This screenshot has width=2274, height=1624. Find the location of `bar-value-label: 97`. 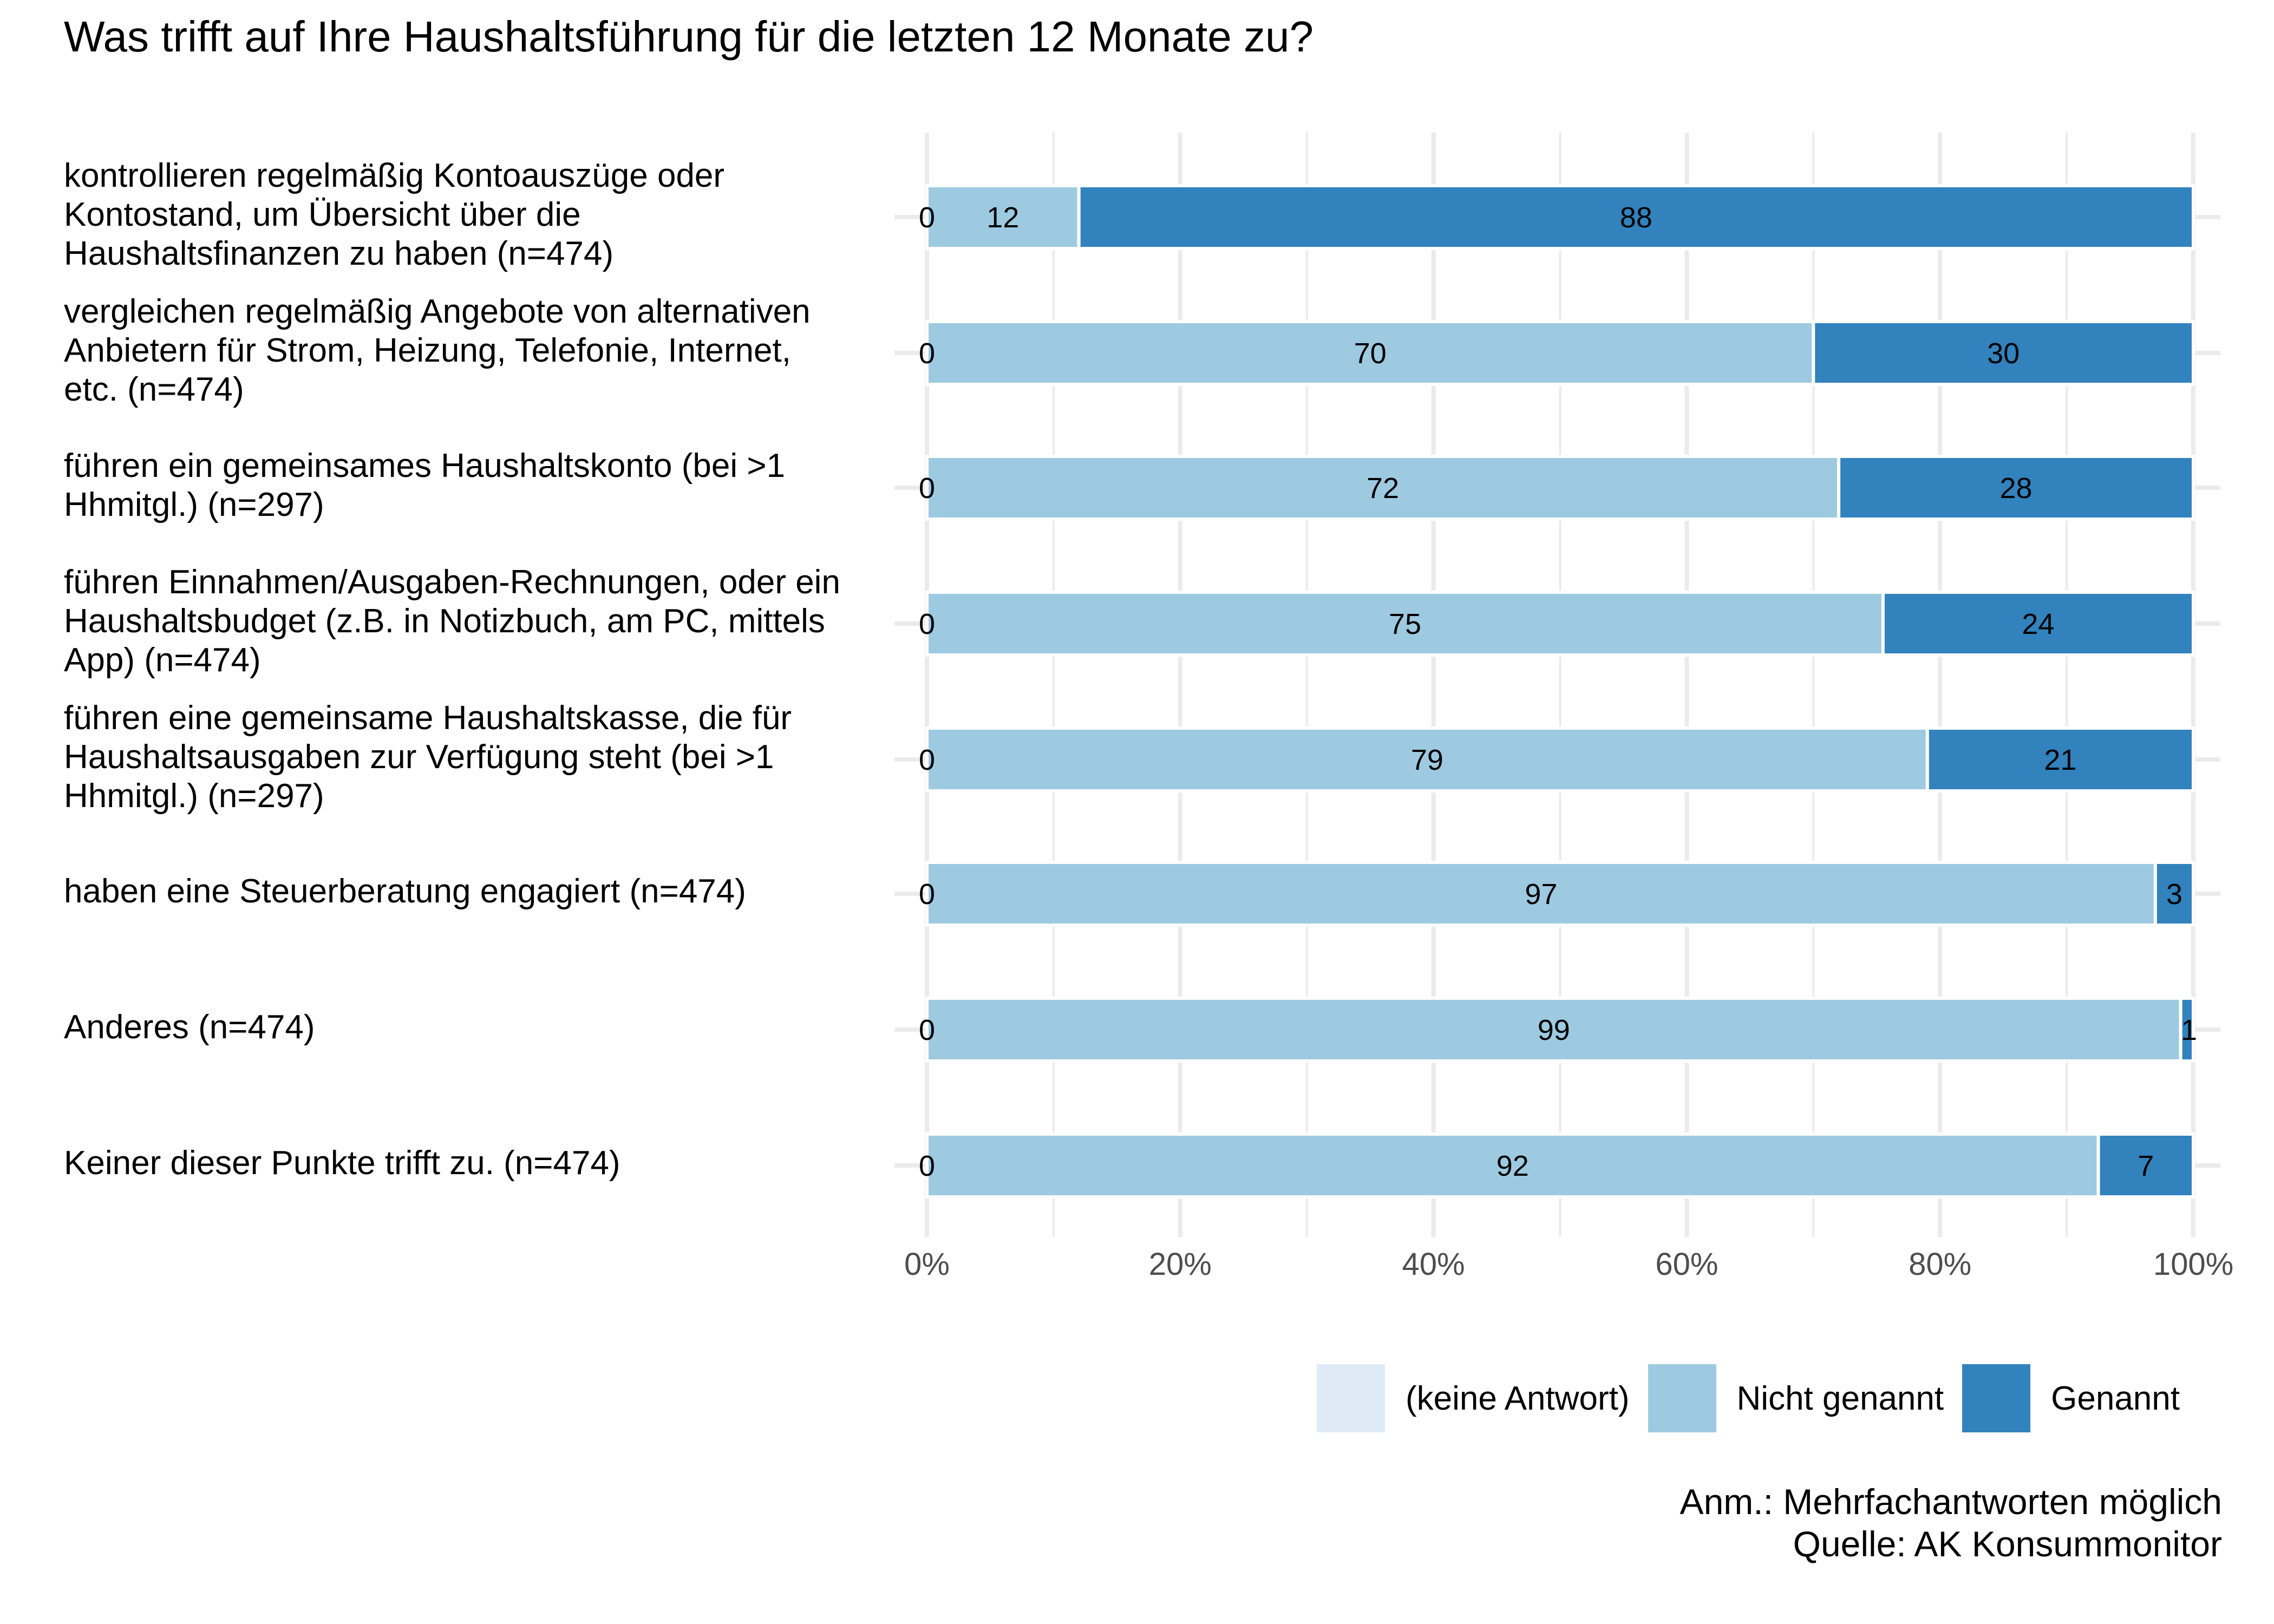

bar-value-label: 97 is located at coordinates (1541, 895).